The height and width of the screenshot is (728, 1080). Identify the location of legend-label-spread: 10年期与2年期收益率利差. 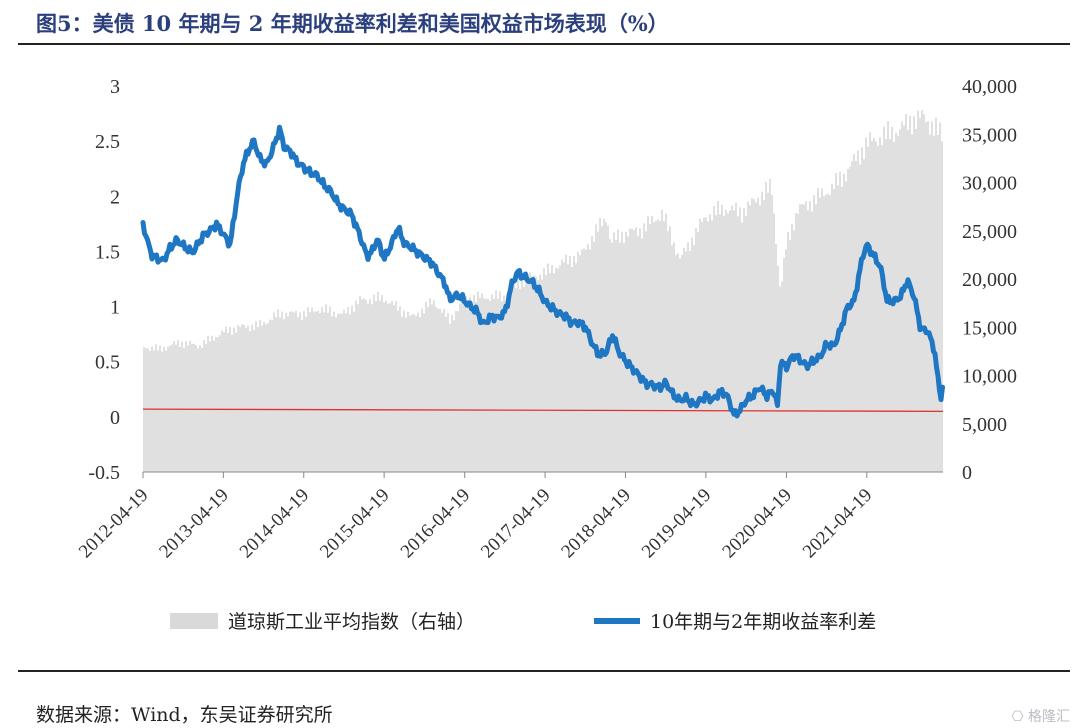
(763, 622).